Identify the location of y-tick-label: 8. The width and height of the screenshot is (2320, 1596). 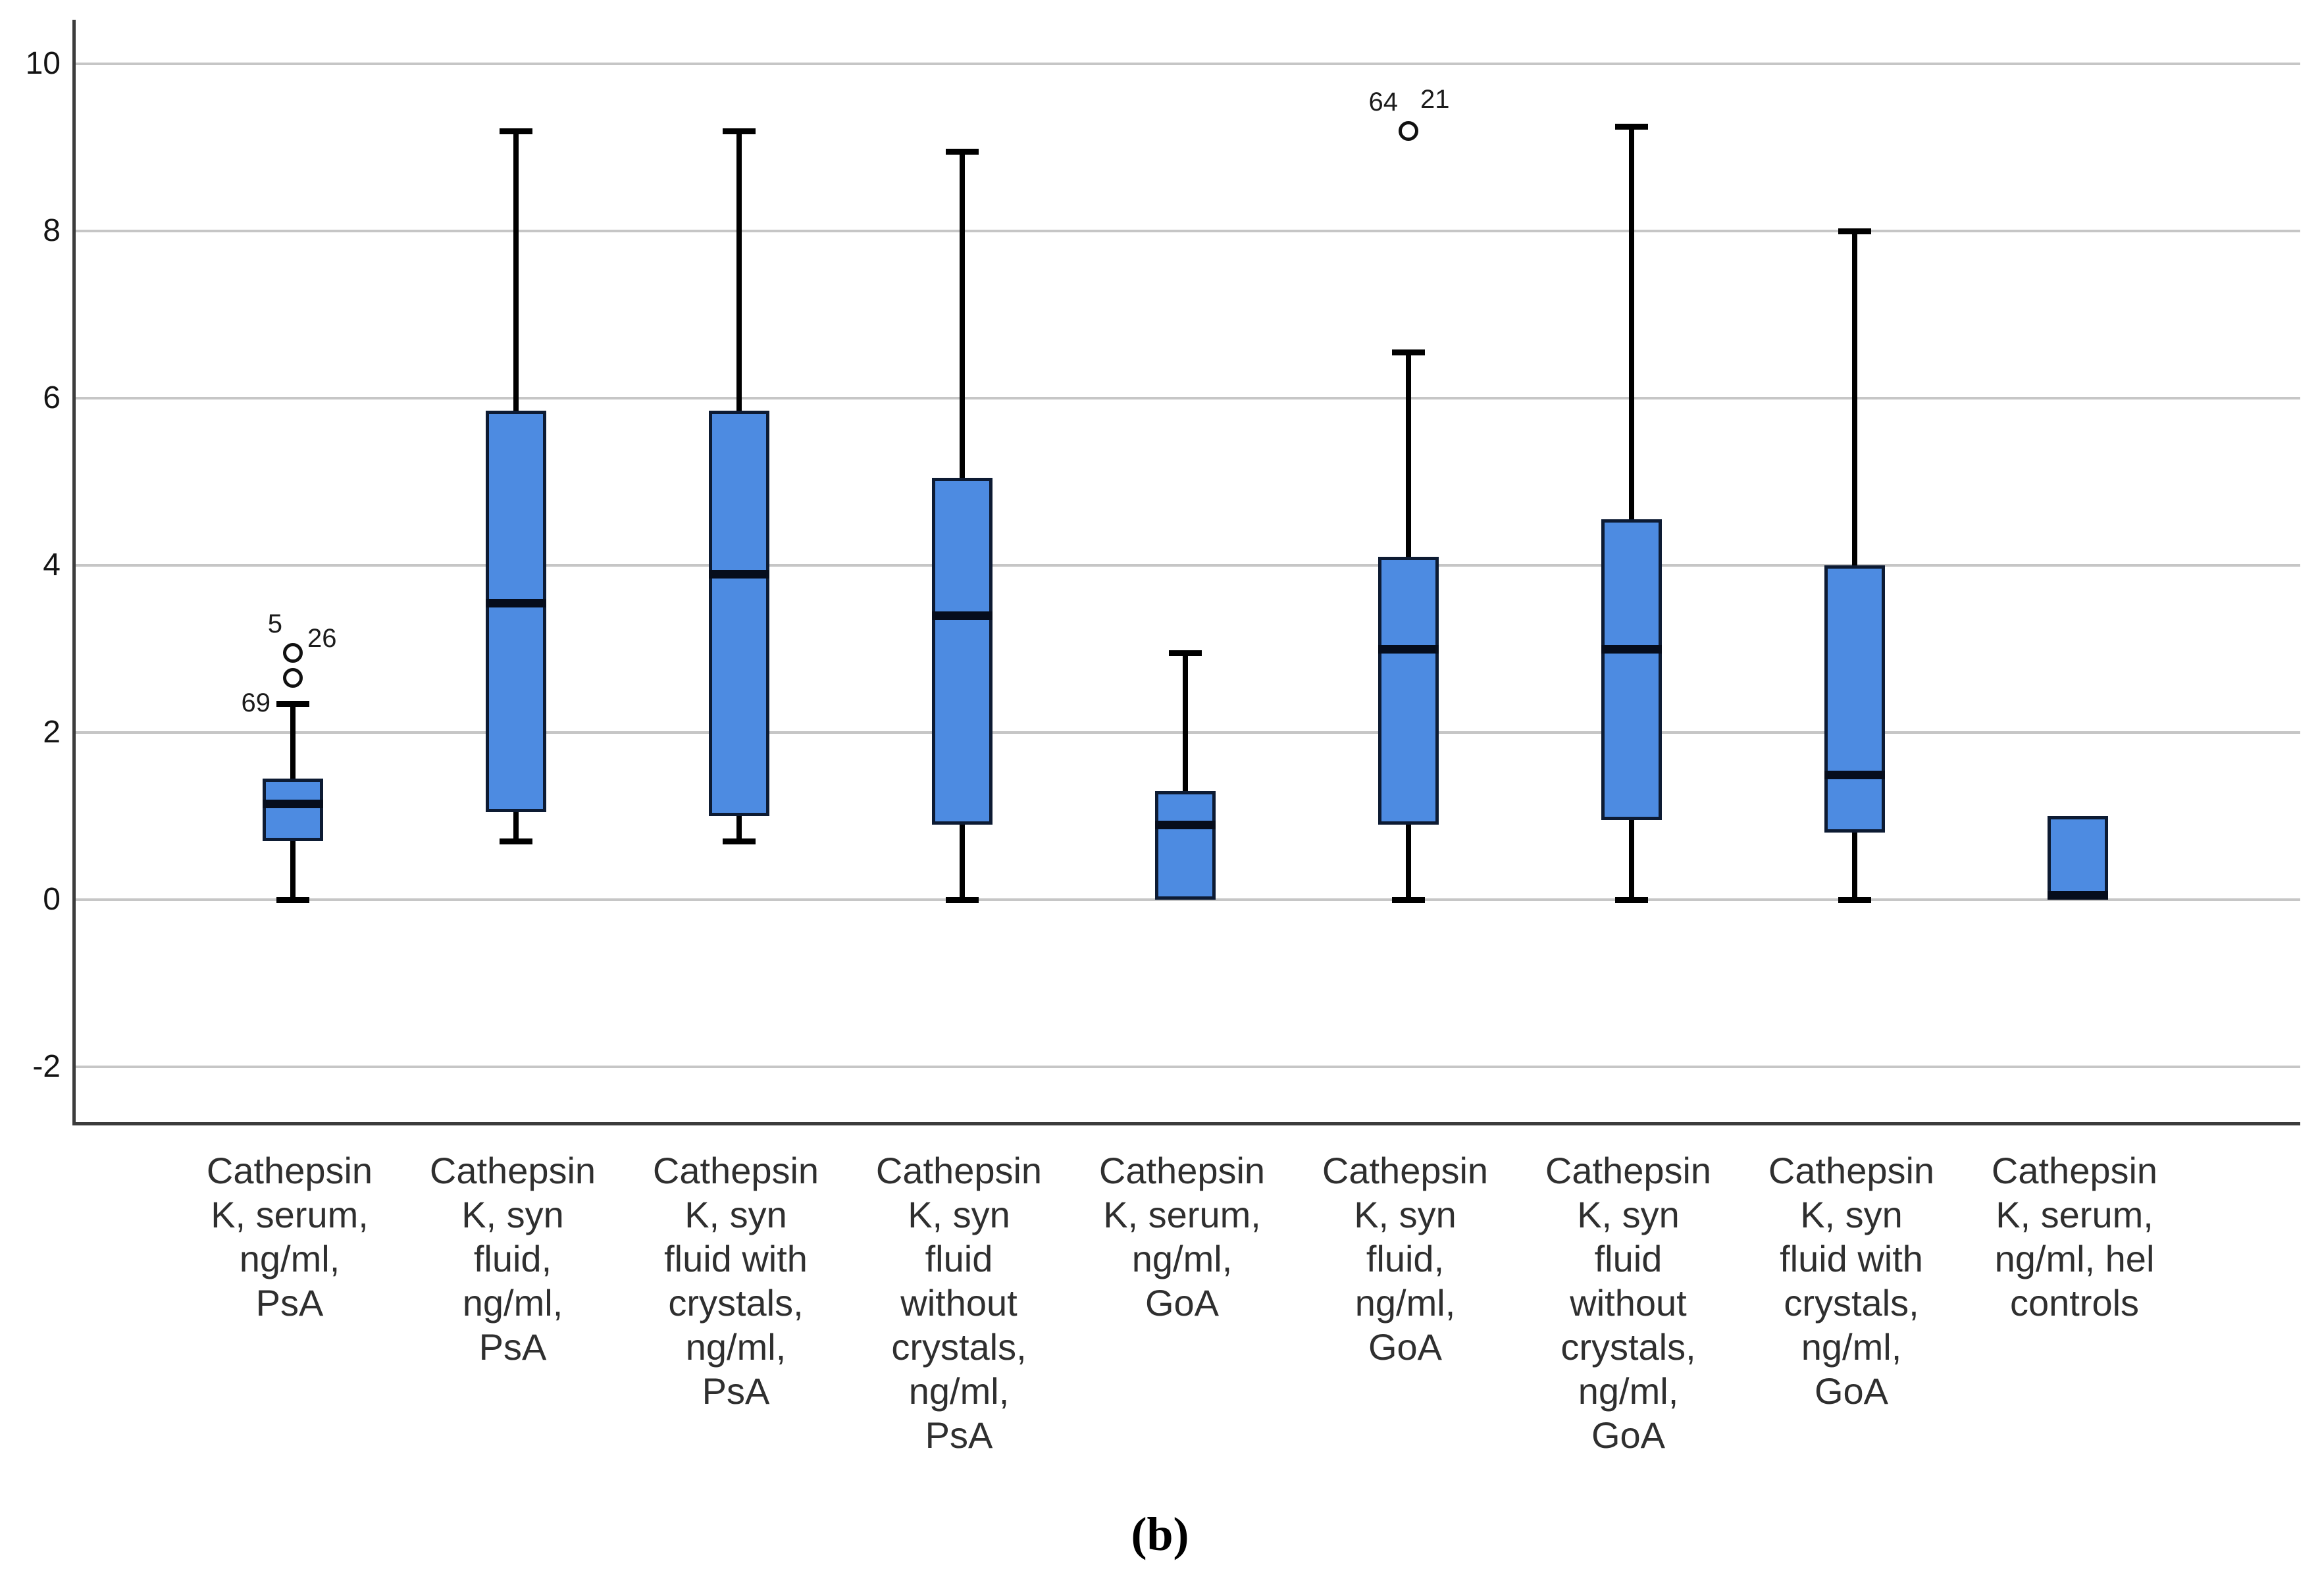
(52, 230).